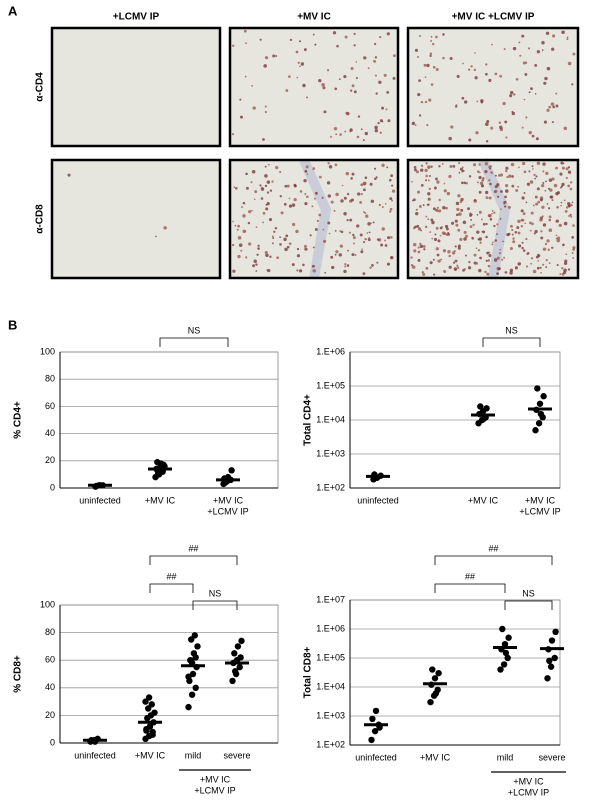 This screenshot has height=800, width=595. I want to click on y-tick-label: 60, so click(50, 660).